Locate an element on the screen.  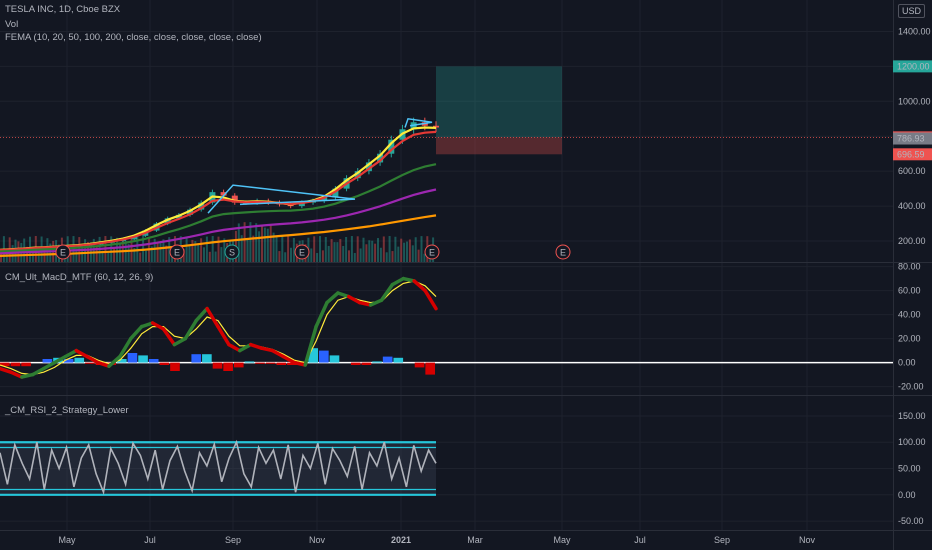
profit-zone is located at coordinates (499, 102).